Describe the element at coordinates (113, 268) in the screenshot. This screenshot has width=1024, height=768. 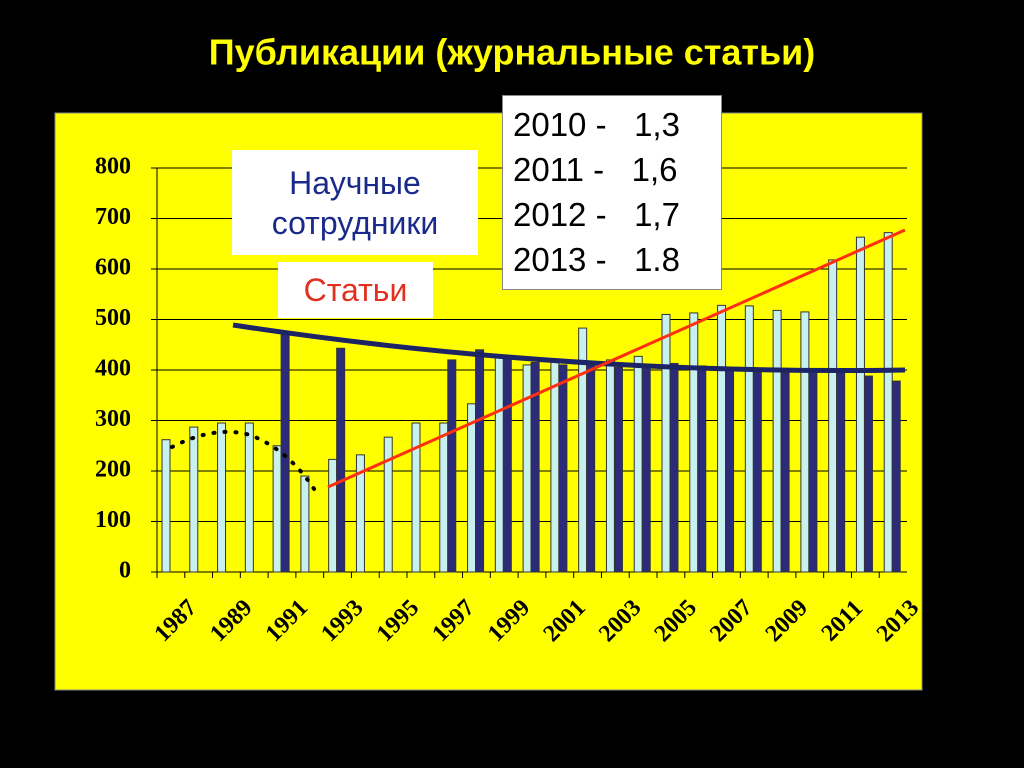
I see `y-tick-label: 600` at that location.